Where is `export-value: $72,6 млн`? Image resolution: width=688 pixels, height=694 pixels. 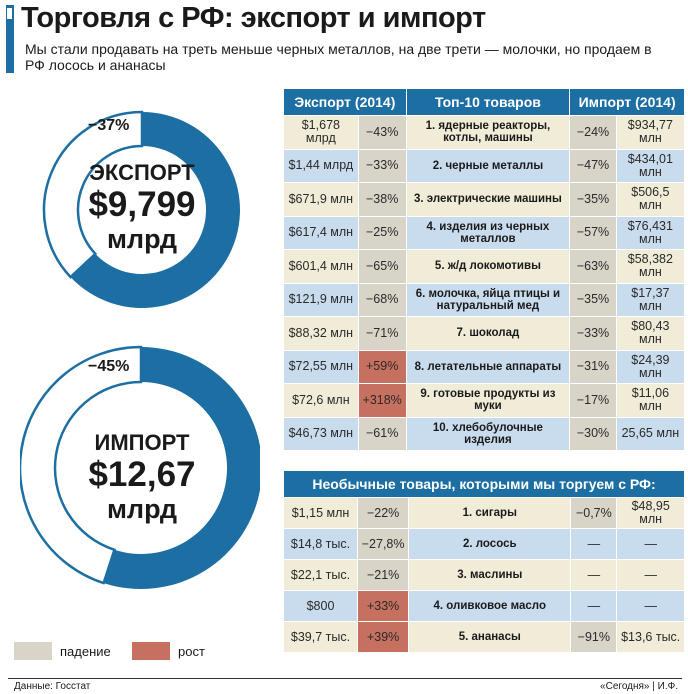 export-value: $72,6 млн is located at coordinates (321, 400).